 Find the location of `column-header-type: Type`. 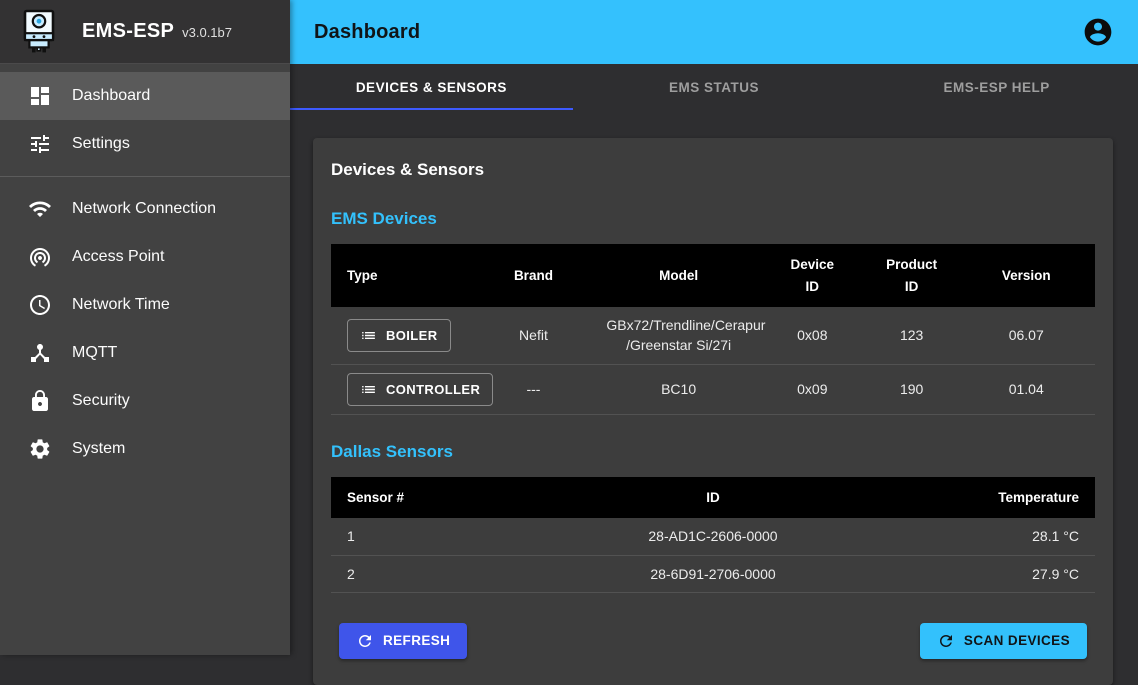

column-header-type: Type is located at coordinates (400, 276).